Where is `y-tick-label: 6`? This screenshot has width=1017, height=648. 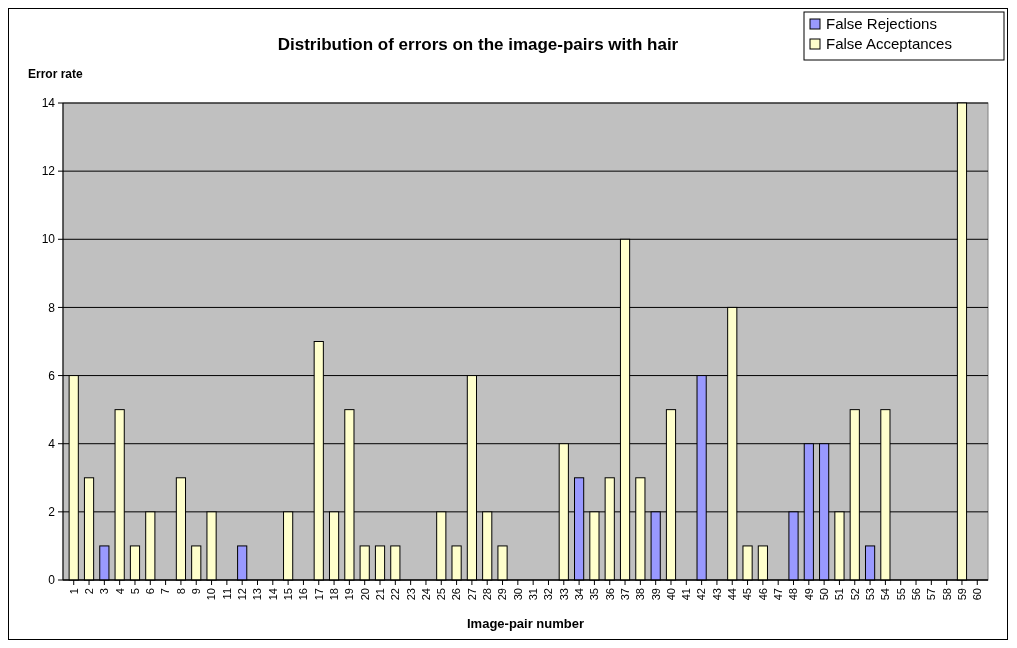
y-tick-label: 6 is located at coordinates (52, 375).